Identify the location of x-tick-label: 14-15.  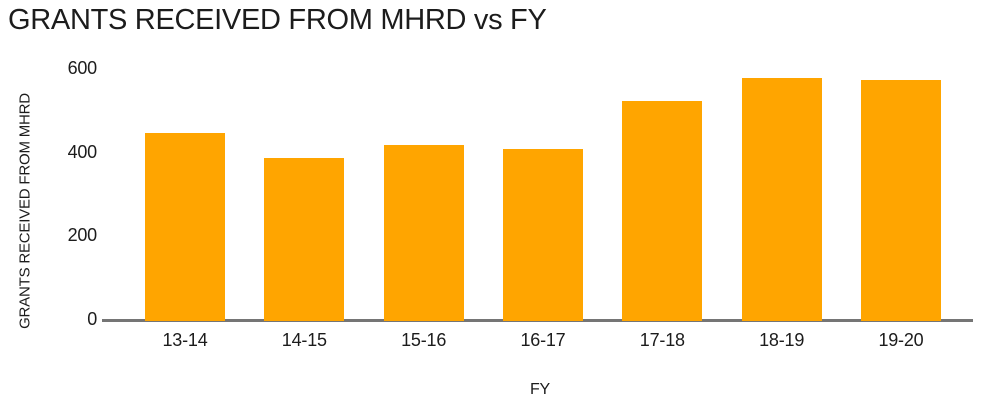
(304, 340).